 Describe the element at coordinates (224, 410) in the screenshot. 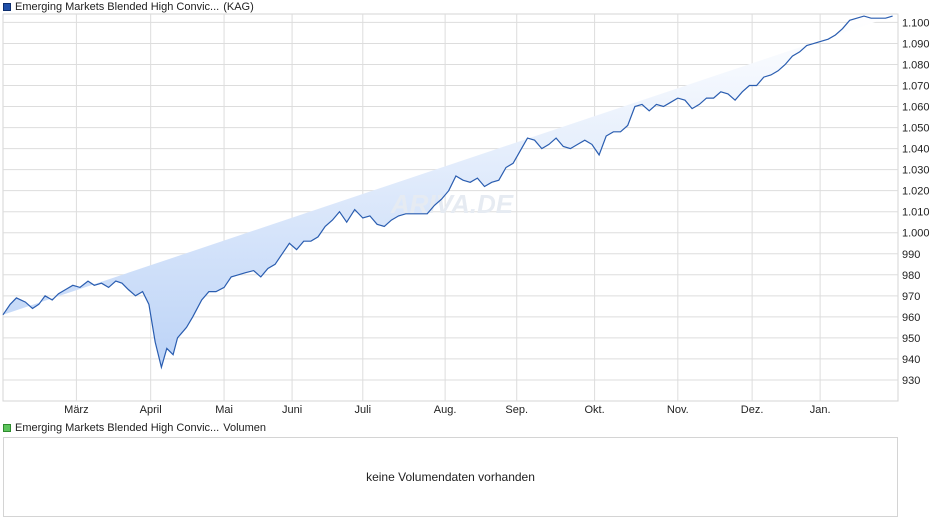

I see `x-tick-label: Mai` at that location.